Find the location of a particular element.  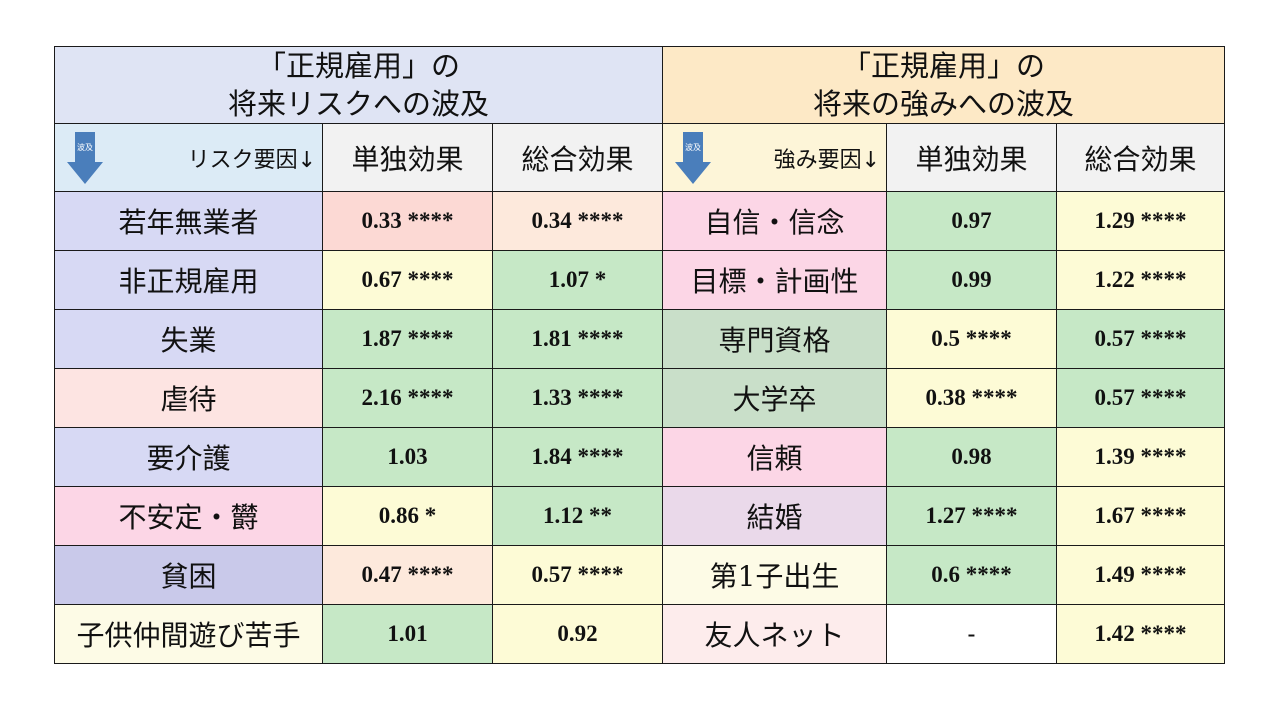

risk-factor-name: 虐待 is located at coordinates (188, 398).